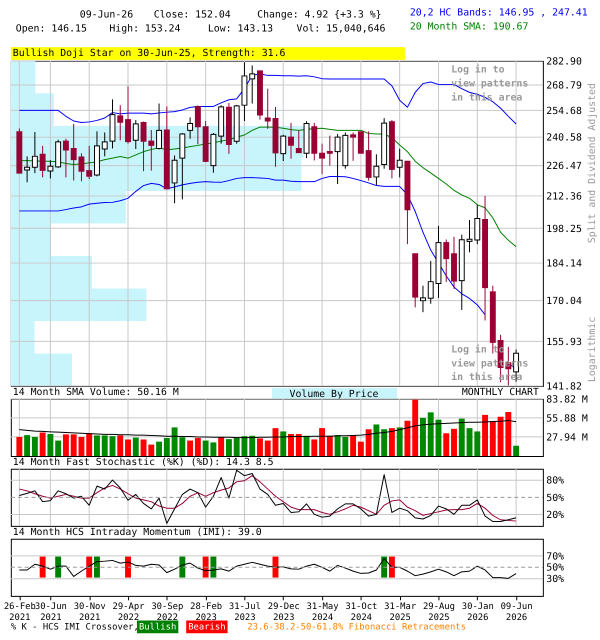 The height and width of the screenshot is (640, 600). What do you see at coordinates (564, 302) in the screenshot?
I see `y-tick-label: 170.04` at bounding box center [564, 302].